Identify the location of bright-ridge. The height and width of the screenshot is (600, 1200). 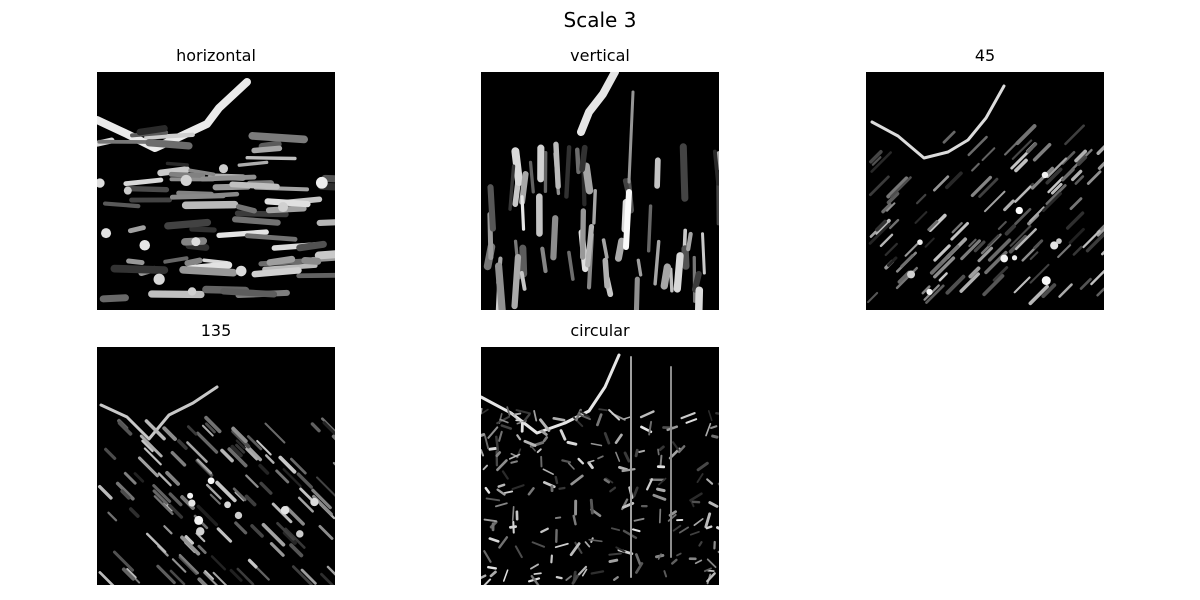
(598, 104).